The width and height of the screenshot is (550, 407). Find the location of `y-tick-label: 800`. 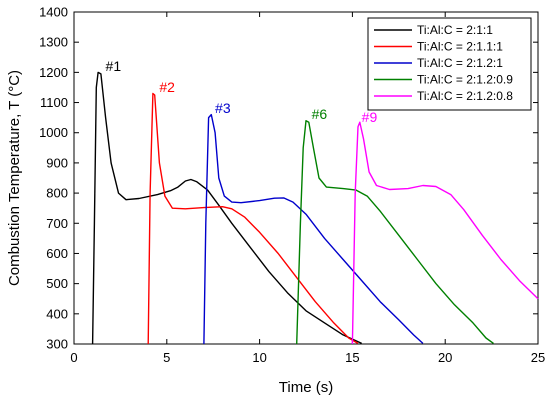

y-tick-label: 800 is located at coordinates (57, 193).